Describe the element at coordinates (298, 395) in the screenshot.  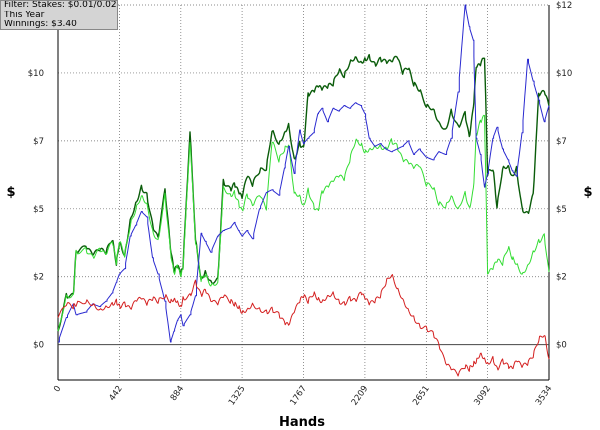
I see `x-tick-label: 1767` at that location.